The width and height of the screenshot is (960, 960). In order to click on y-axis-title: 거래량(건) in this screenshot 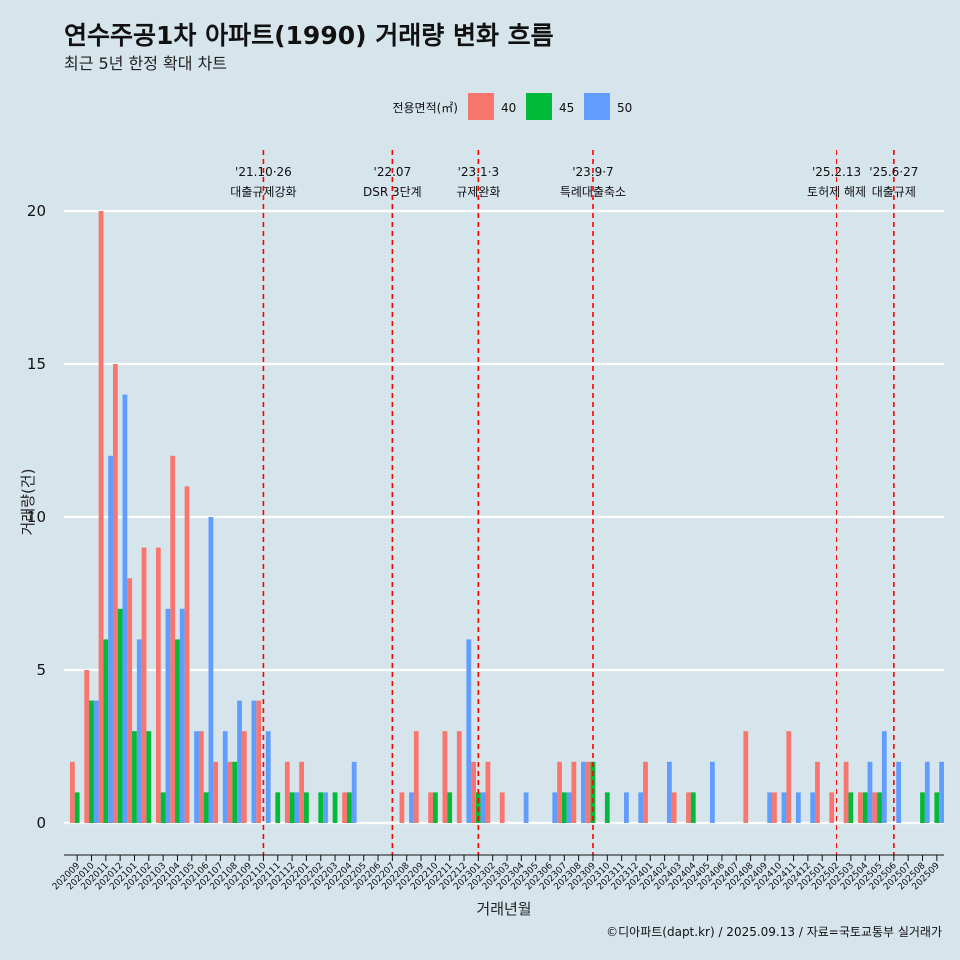, I will do `click(28, 502)`.